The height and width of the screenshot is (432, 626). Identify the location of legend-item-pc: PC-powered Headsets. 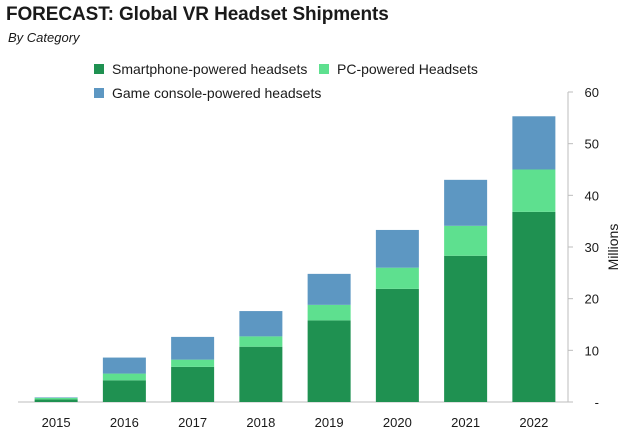
(398, 69).